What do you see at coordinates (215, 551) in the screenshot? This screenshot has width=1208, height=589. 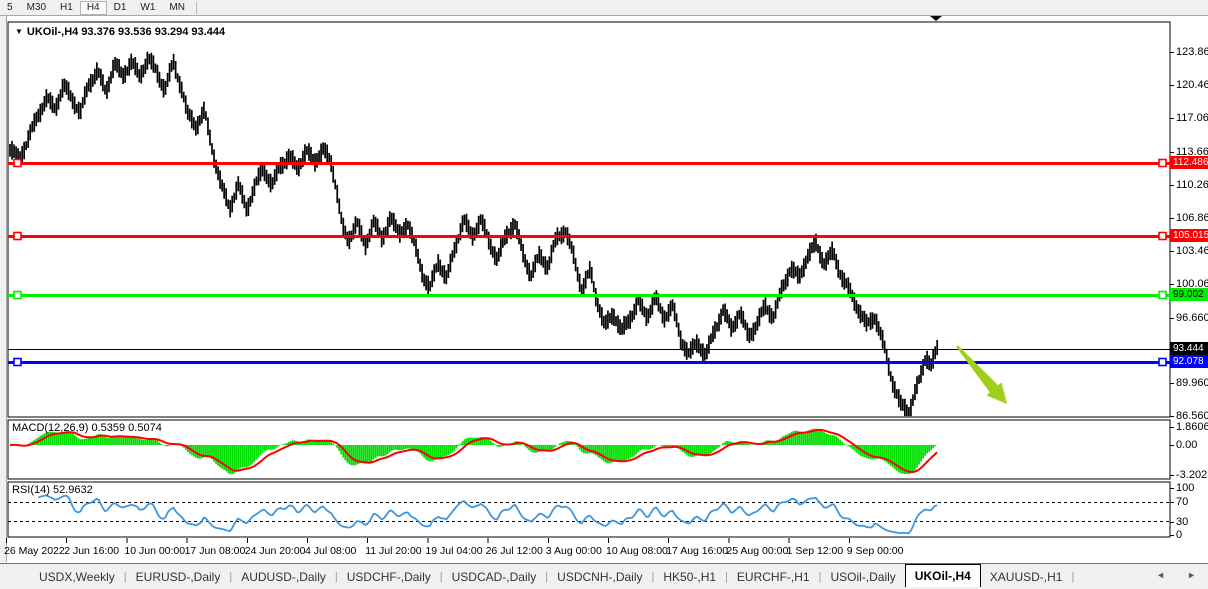 I see `date-axis-label: 17 Jun 08:00` at bounding box center [215, 551].